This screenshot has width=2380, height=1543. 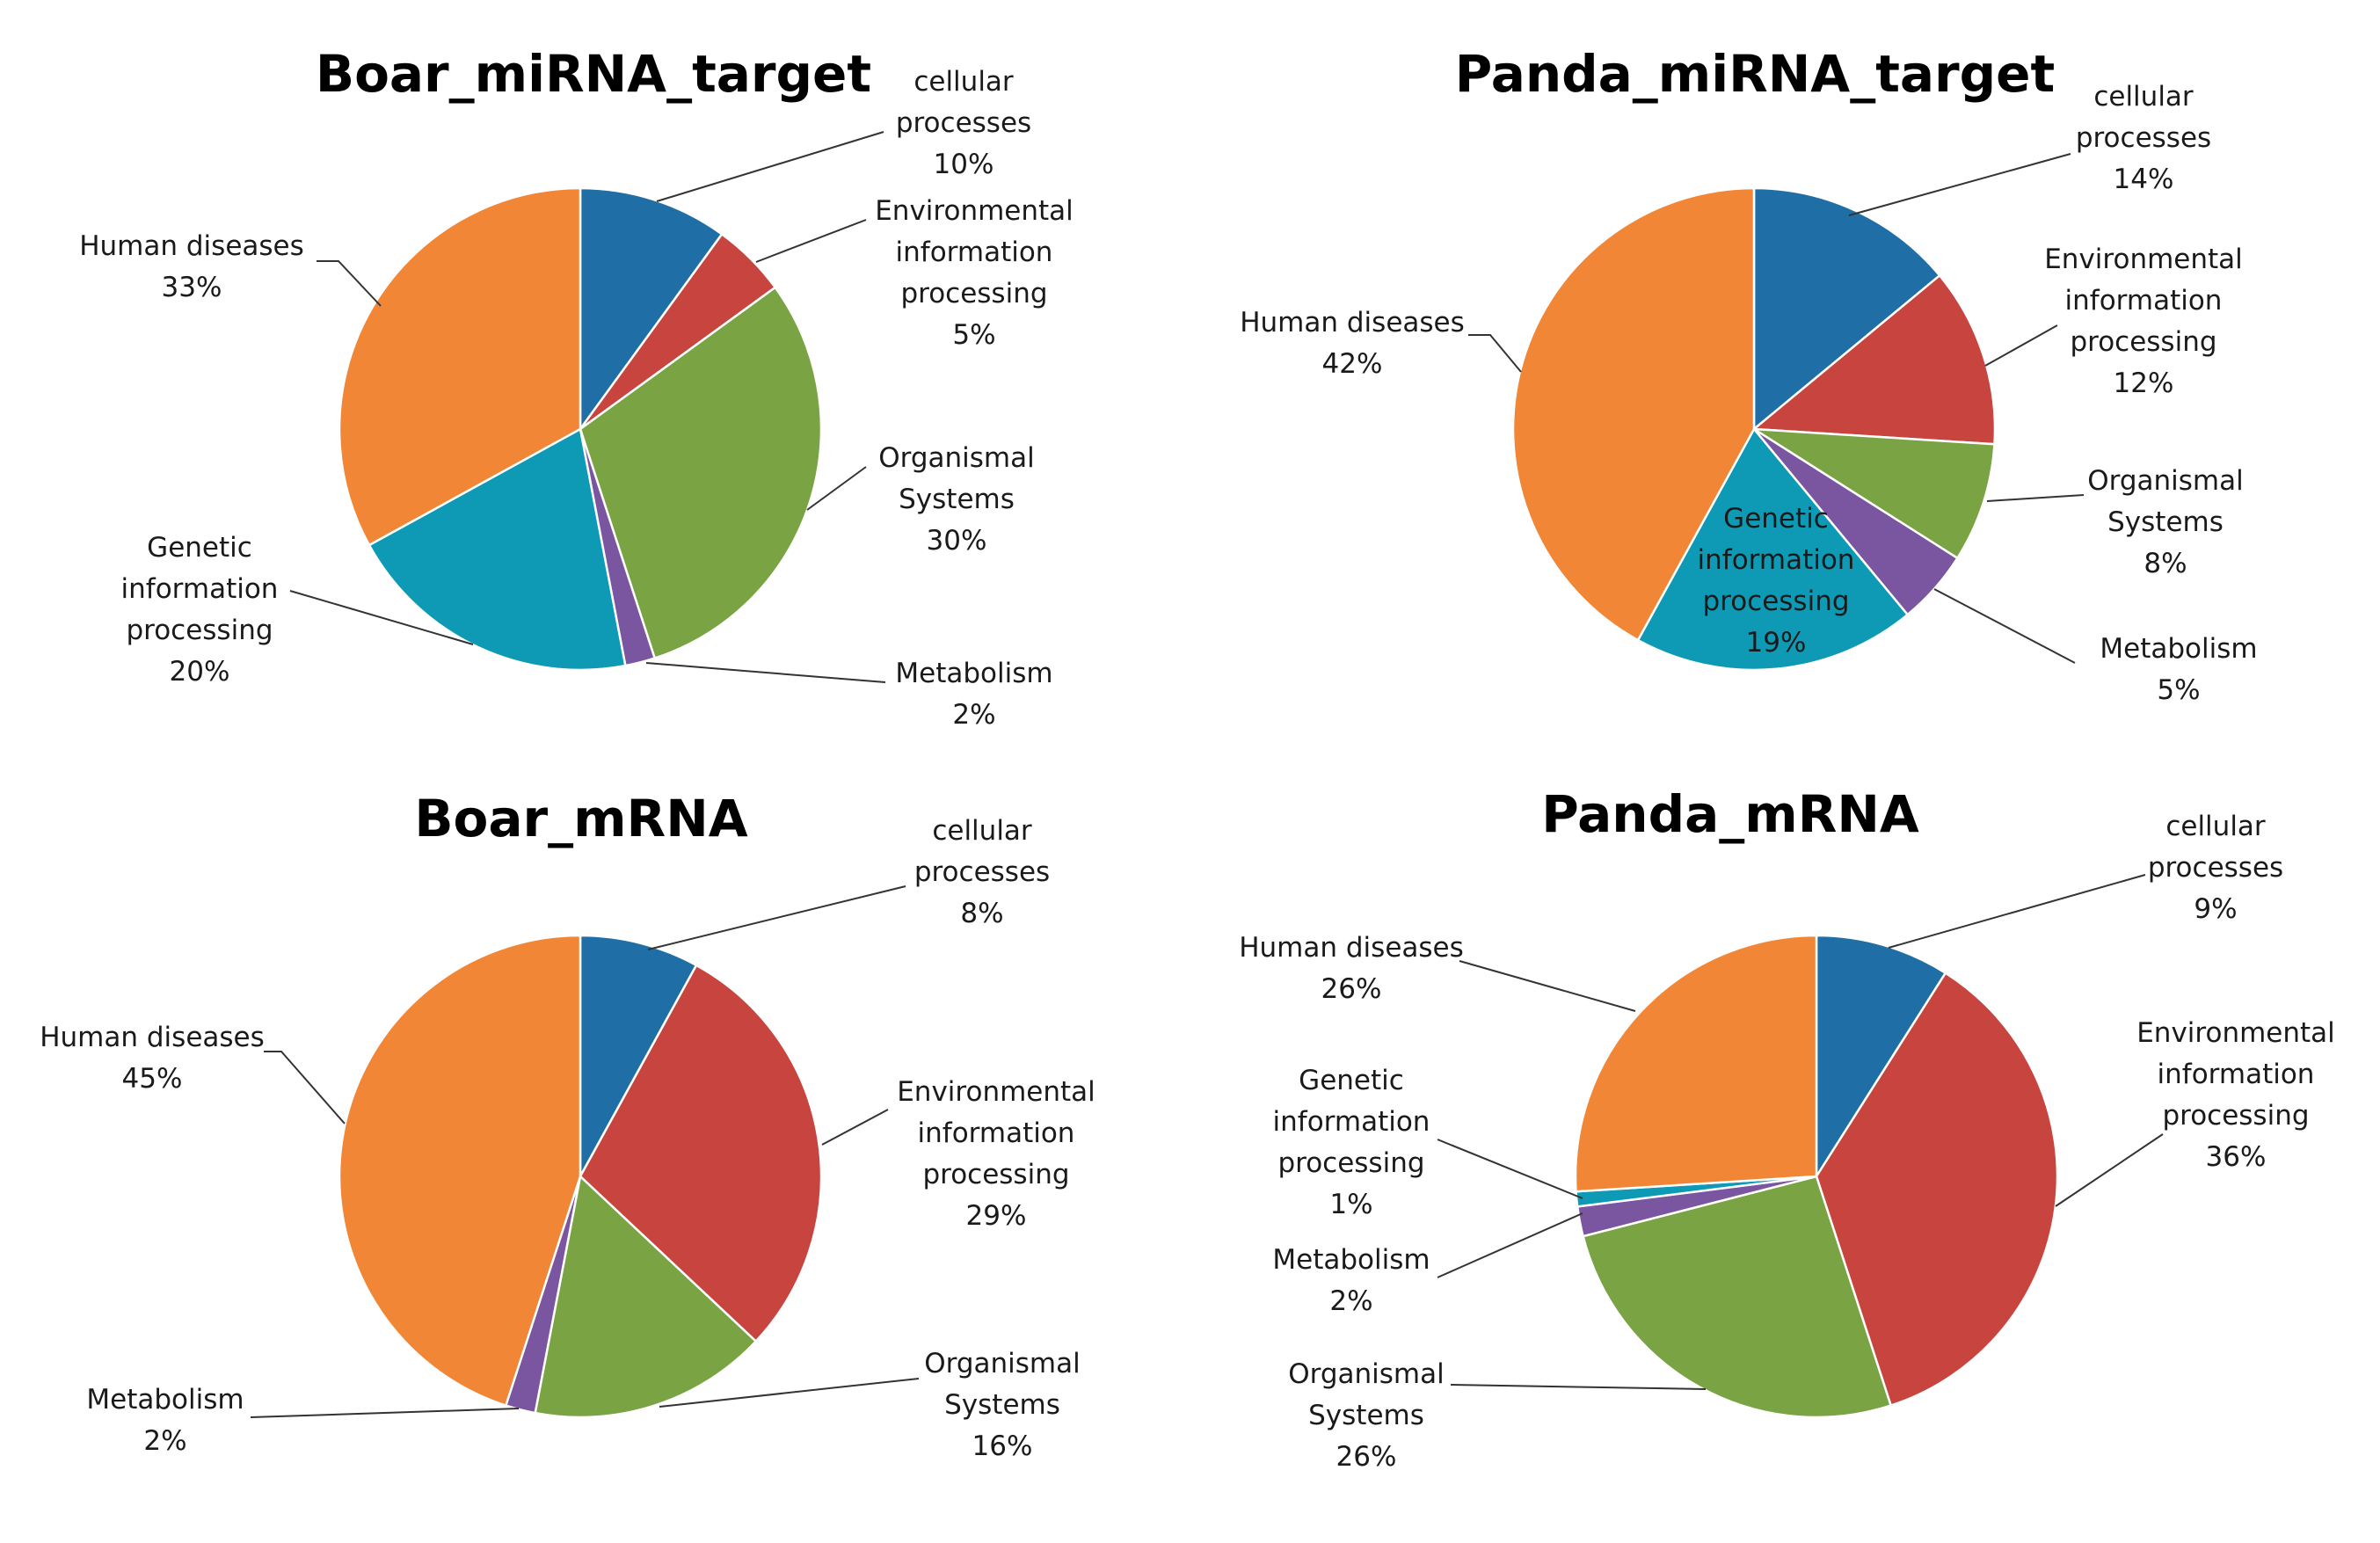 I want to click on data-label-value: 42%, so click(x=1352, y=364).